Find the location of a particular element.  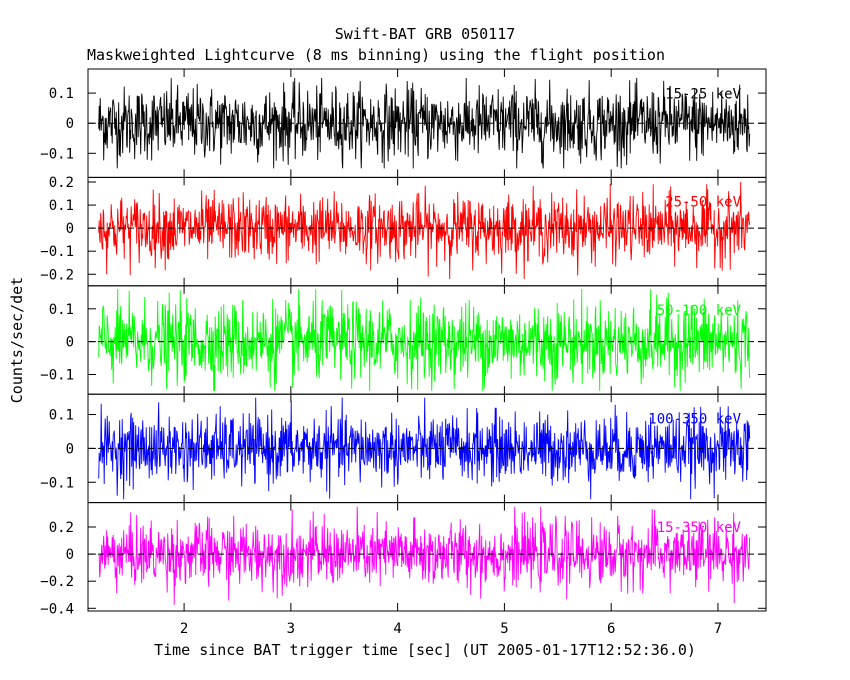

panel-frame is located at coordinates (427, 557).